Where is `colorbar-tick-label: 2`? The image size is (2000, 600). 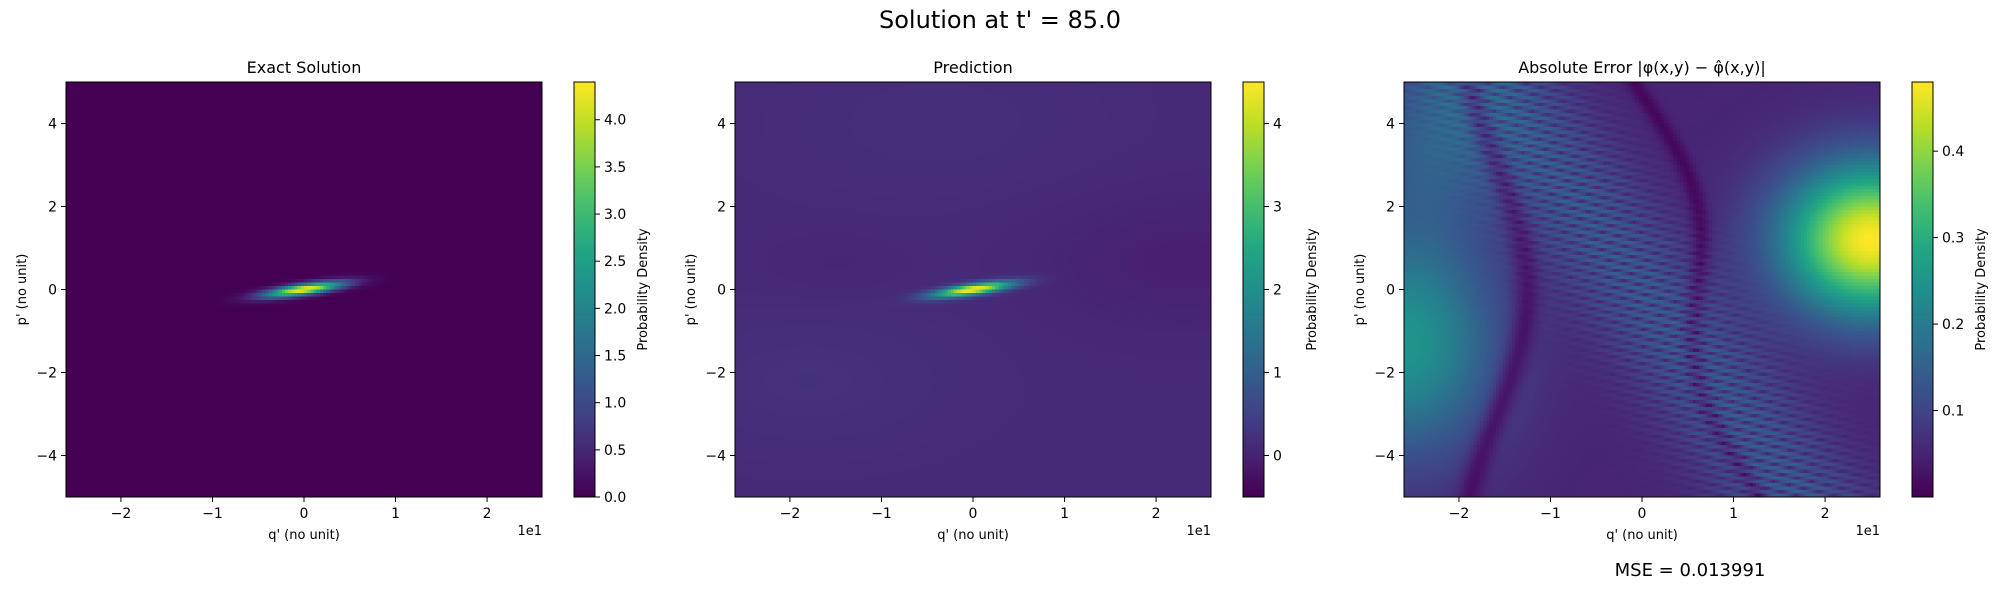
colorbar-tick-label: 2 is located at coordinates (1277, 291).